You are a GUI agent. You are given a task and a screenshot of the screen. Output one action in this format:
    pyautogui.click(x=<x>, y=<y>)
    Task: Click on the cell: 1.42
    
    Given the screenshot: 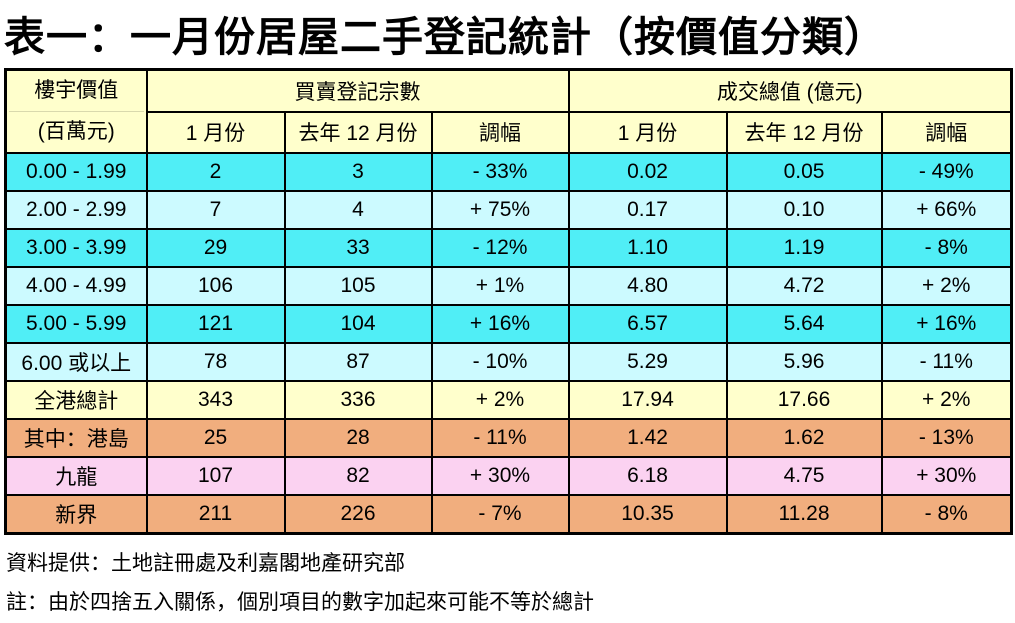 What is the action you would take?
    pyautogui.click(x=647, y=438)
    